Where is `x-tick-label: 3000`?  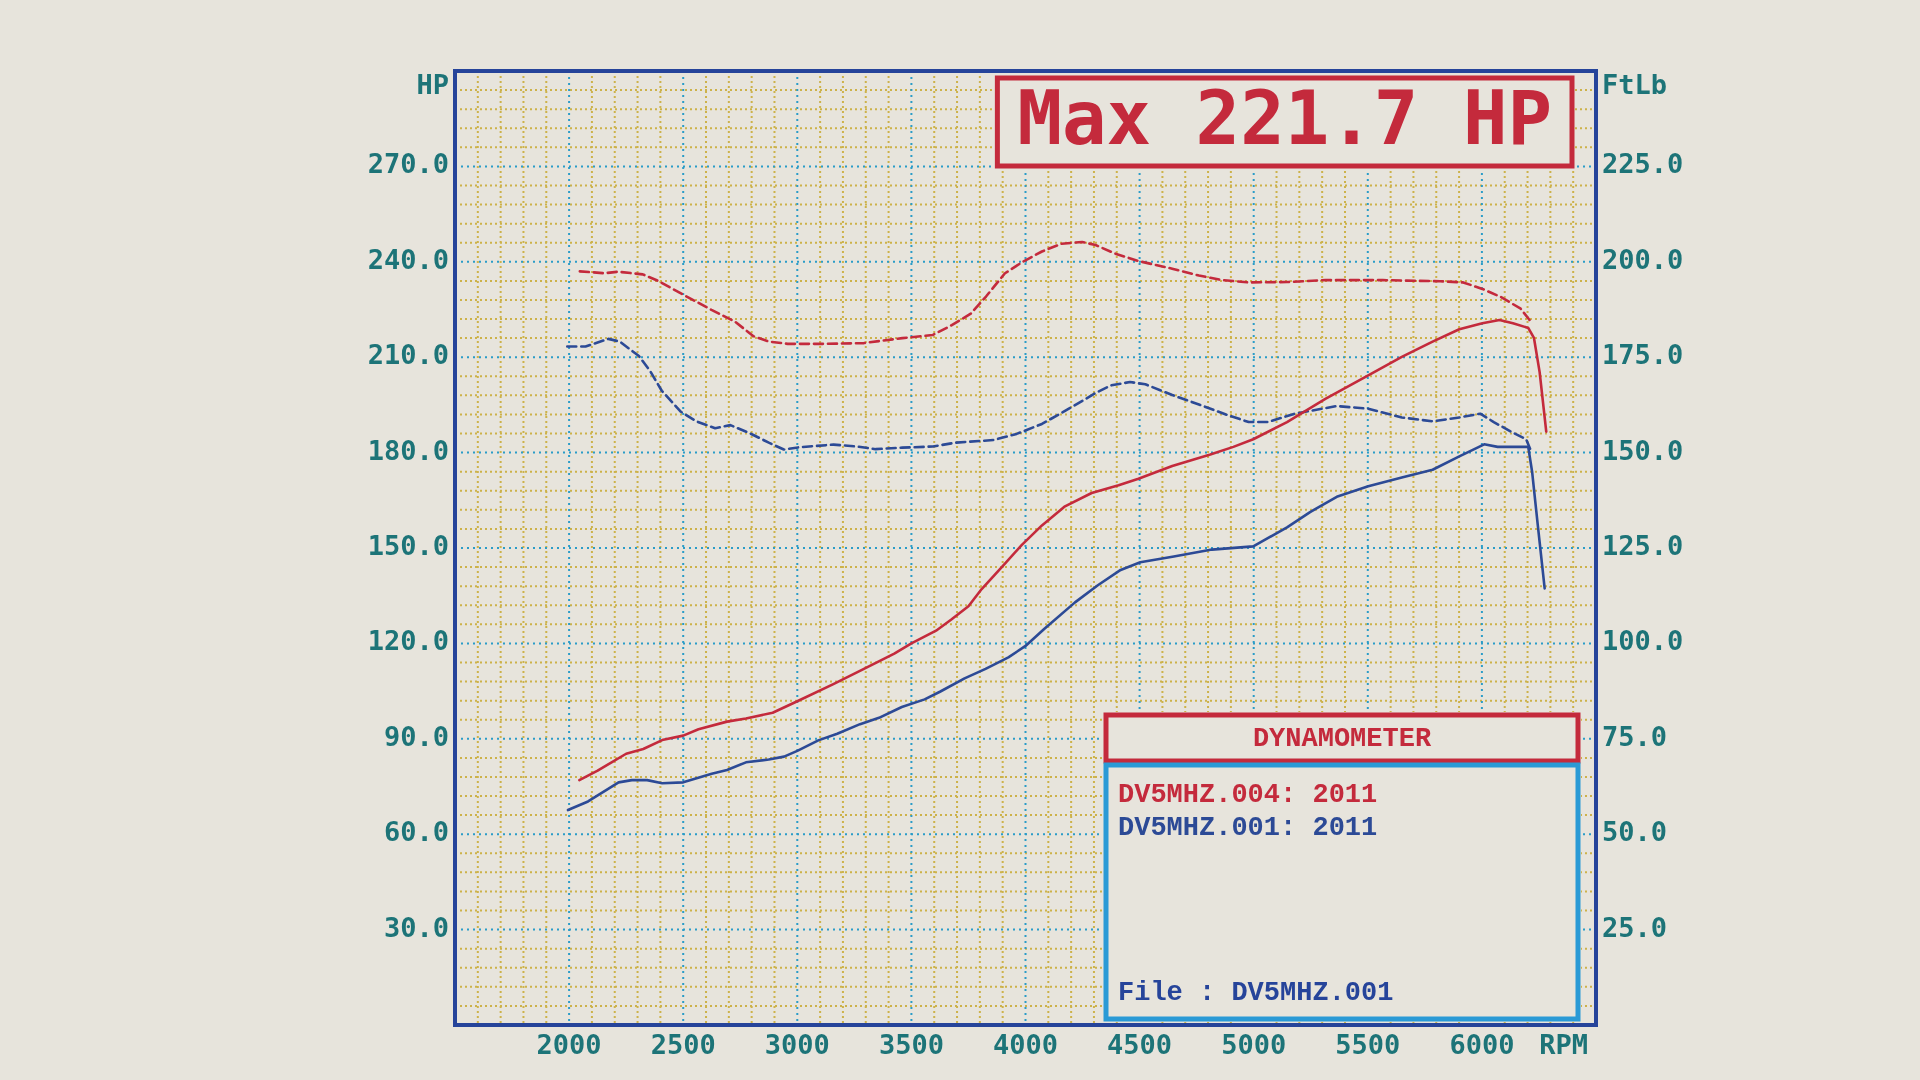
x-tick-label: 3000 is located at coordinates (797, 1045).